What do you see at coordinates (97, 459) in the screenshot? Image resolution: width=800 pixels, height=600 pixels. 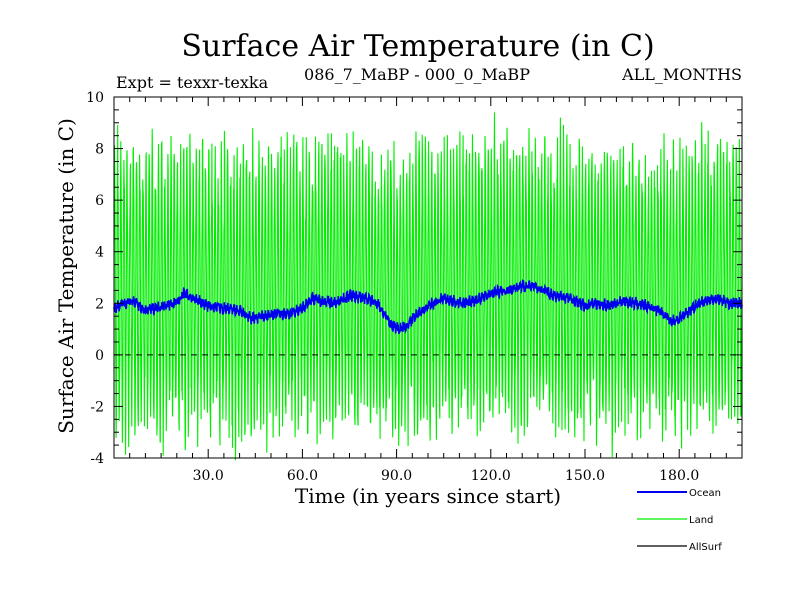 I see `y-tick-label: -4` at bounding box center [97, 459].